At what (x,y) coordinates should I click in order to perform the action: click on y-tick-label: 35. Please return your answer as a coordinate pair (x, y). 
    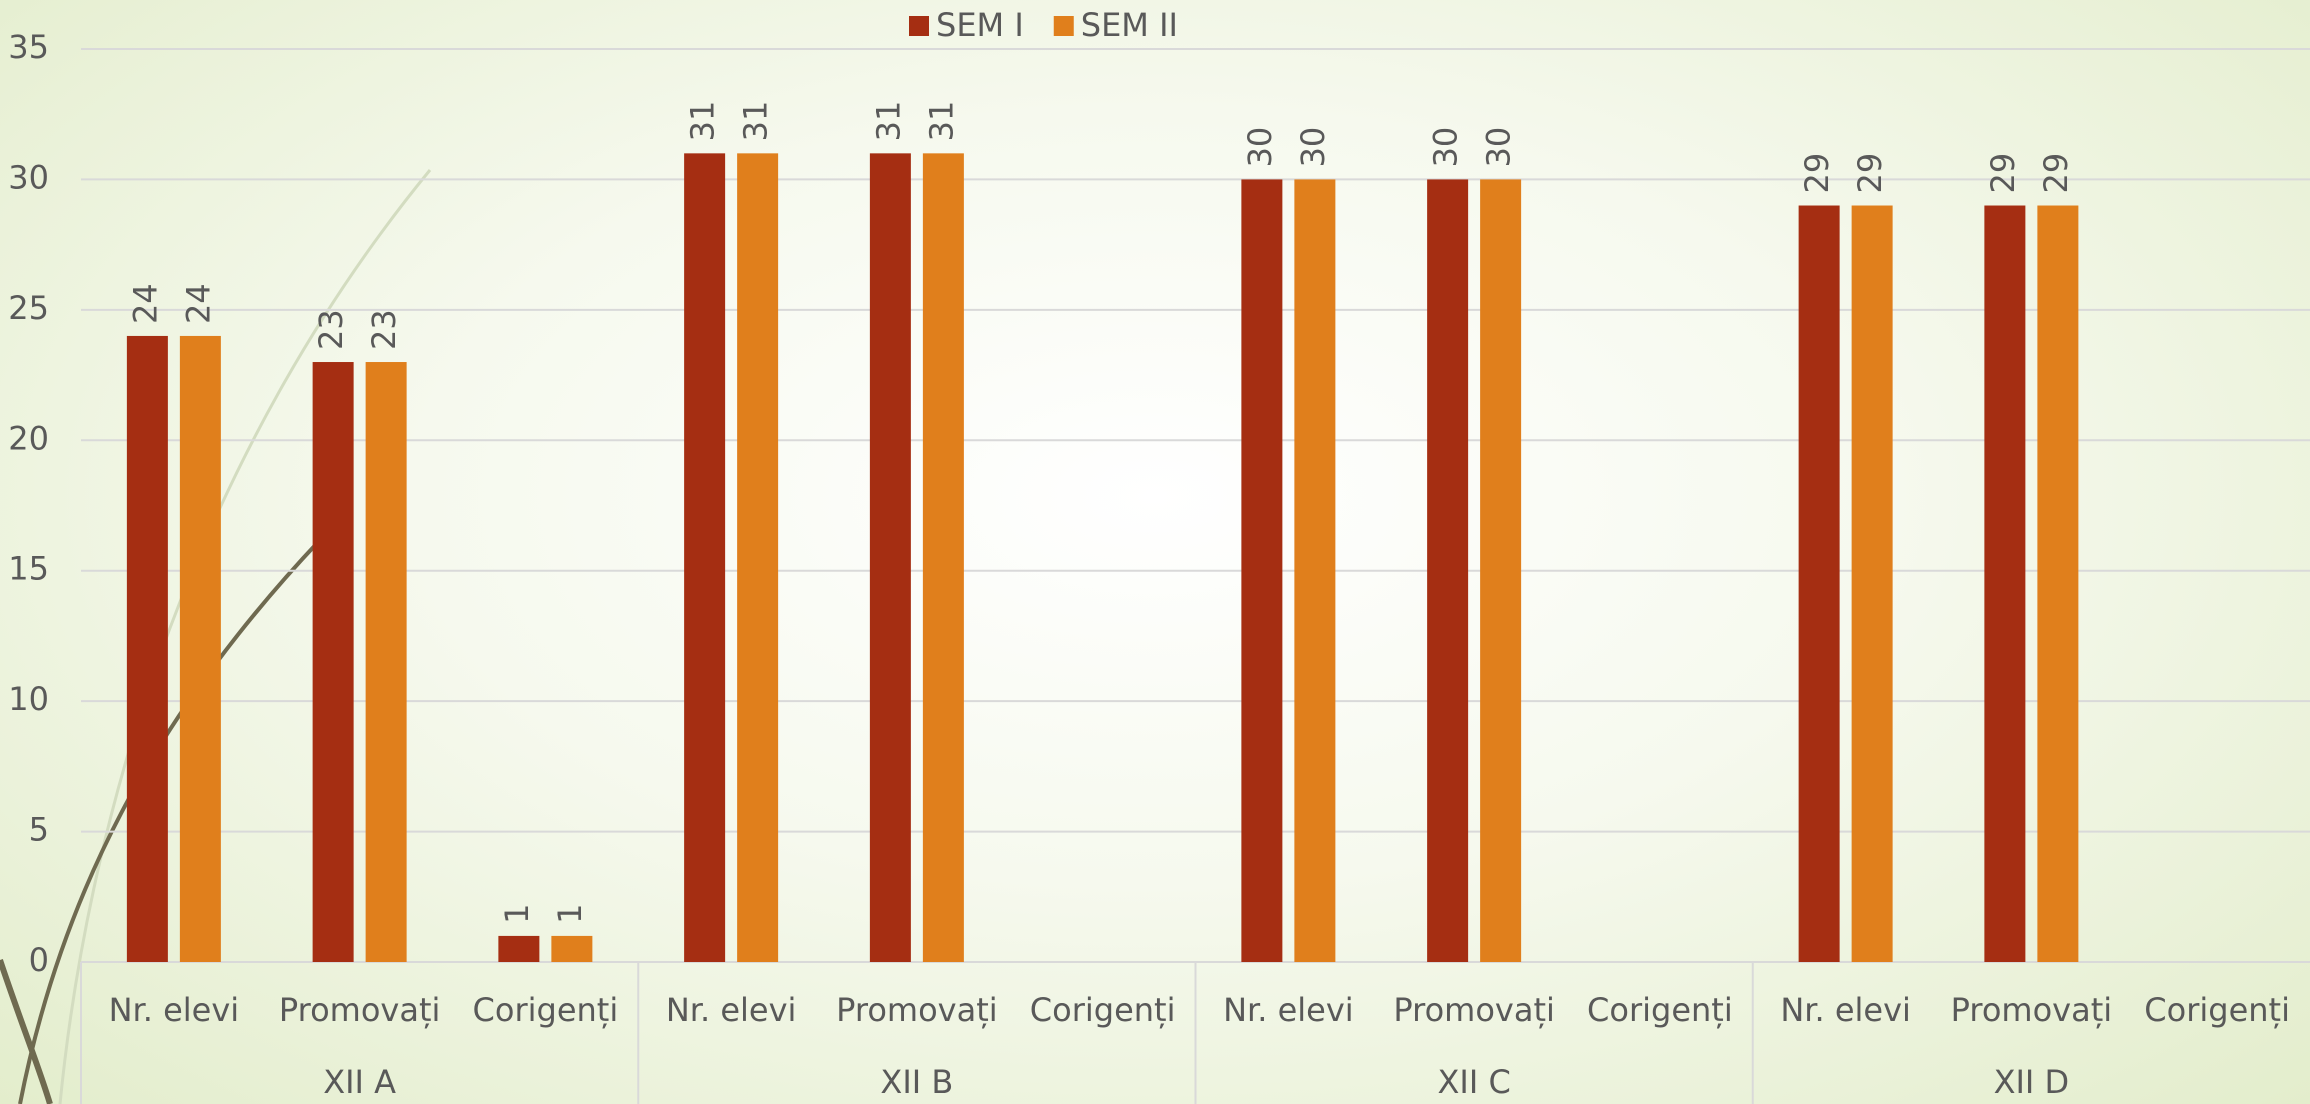
    Looking at the image, I should click on (28, 47).